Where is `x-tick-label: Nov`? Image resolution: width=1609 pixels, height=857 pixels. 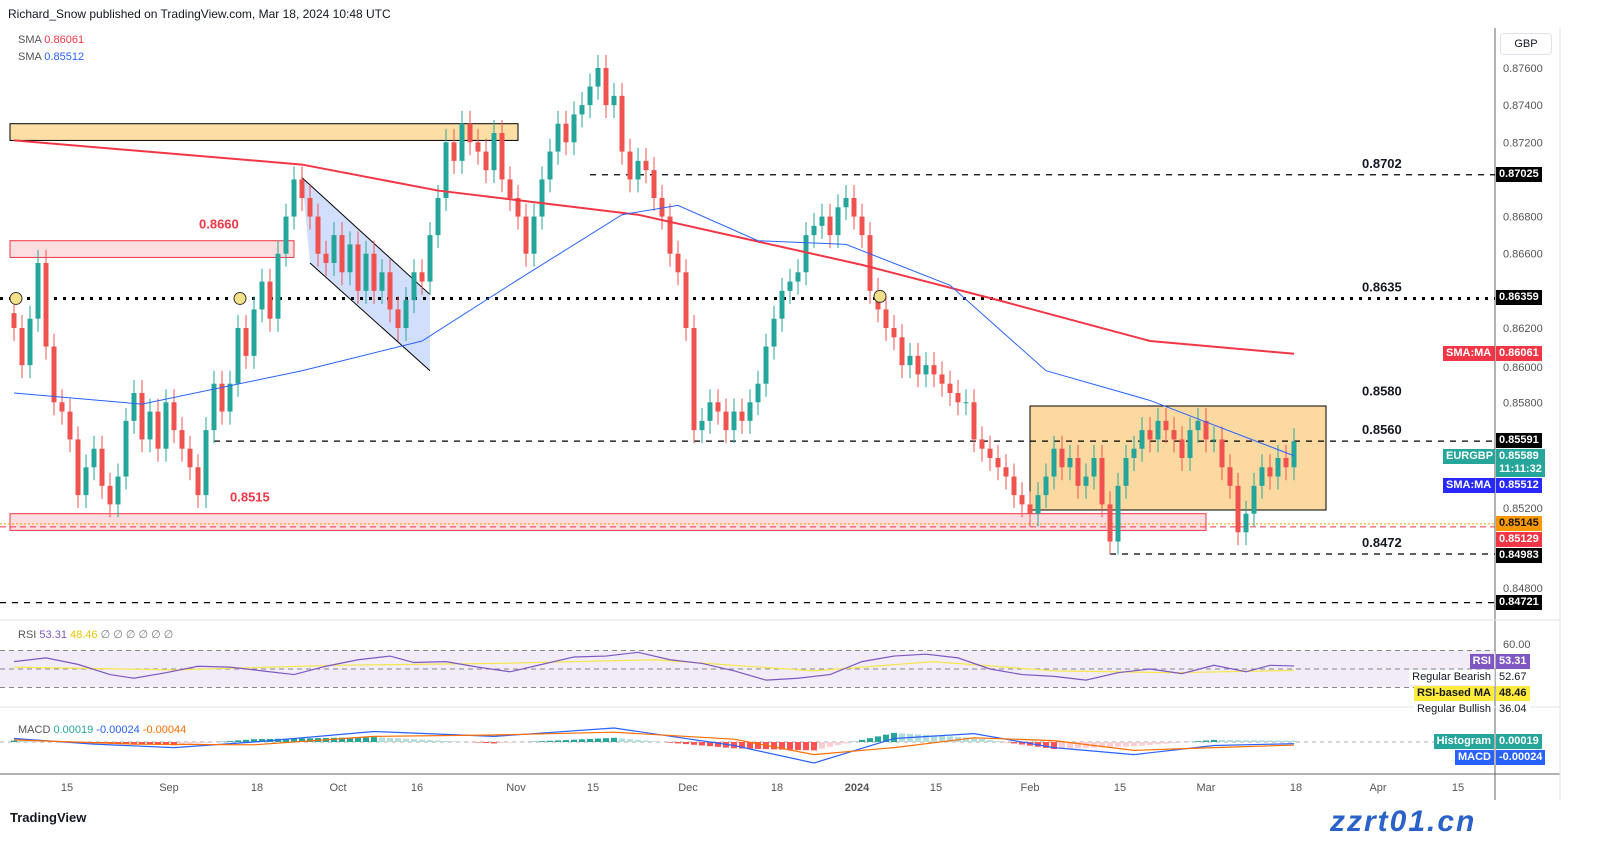
x-tick-label: Nov is located at coordinates (516, 788).